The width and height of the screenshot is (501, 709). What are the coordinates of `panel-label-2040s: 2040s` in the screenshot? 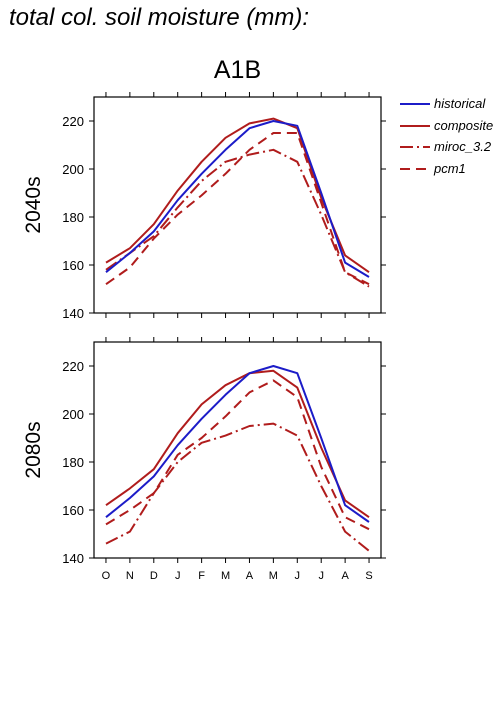 It's located at (33, 204).